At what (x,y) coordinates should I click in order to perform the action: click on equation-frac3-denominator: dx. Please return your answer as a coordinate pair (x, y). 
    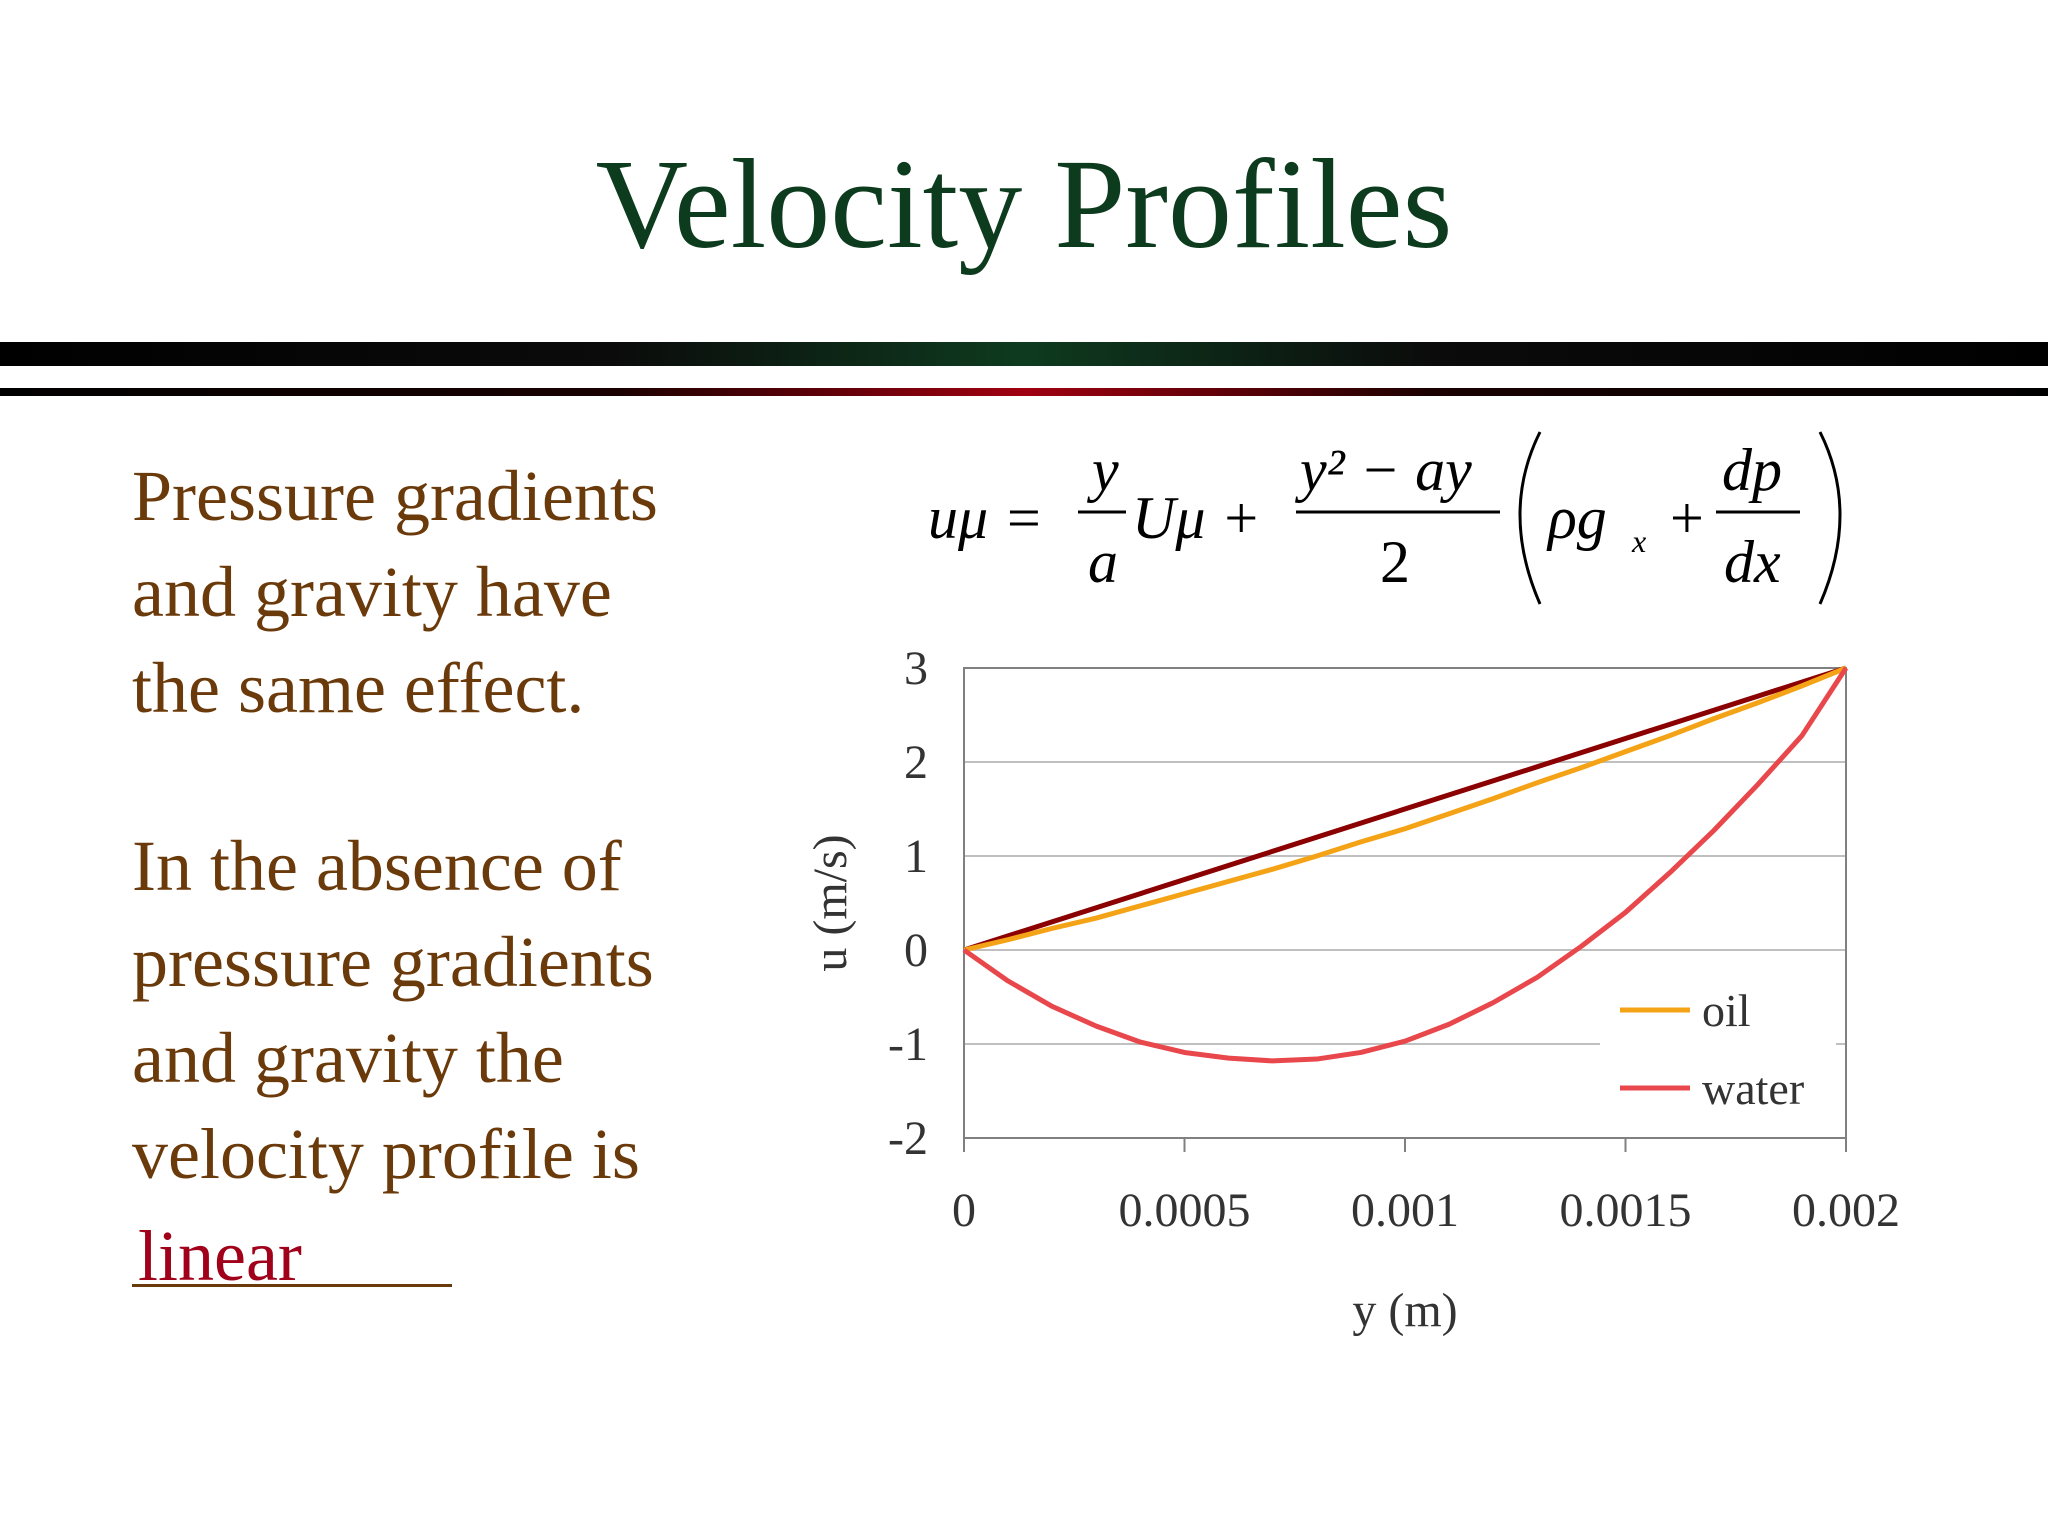
    Looking at the image, I should click on (1752, 562).